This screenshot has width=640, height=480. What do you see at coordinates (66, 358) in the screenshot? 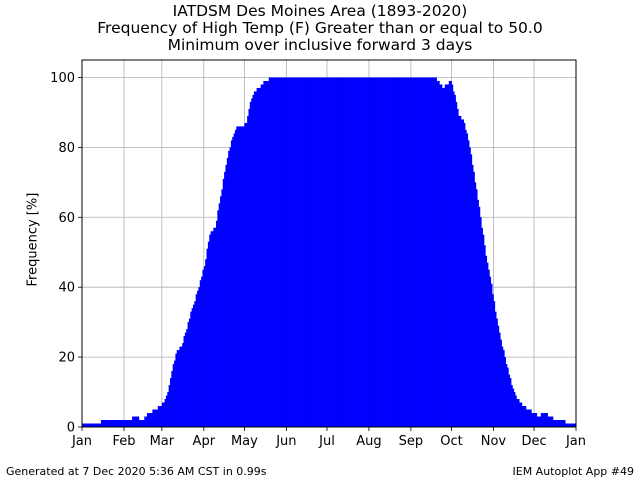
I see `y-tick-label: 20` at bounding box center [66, 358].